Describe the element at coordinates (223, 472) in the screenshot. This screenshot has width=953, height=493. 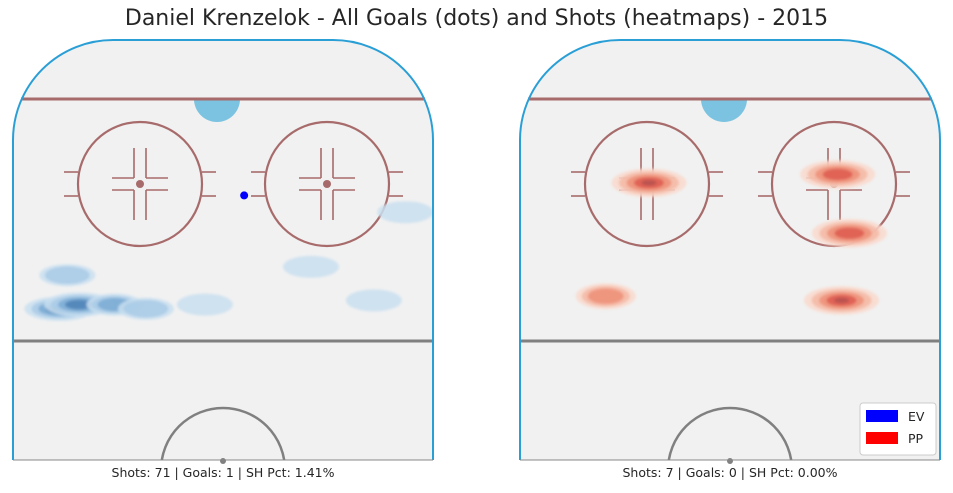
I see `left-panel-caption: Shots: 71 | Goals: 1 | SH Pct: 1.41%` at that location.